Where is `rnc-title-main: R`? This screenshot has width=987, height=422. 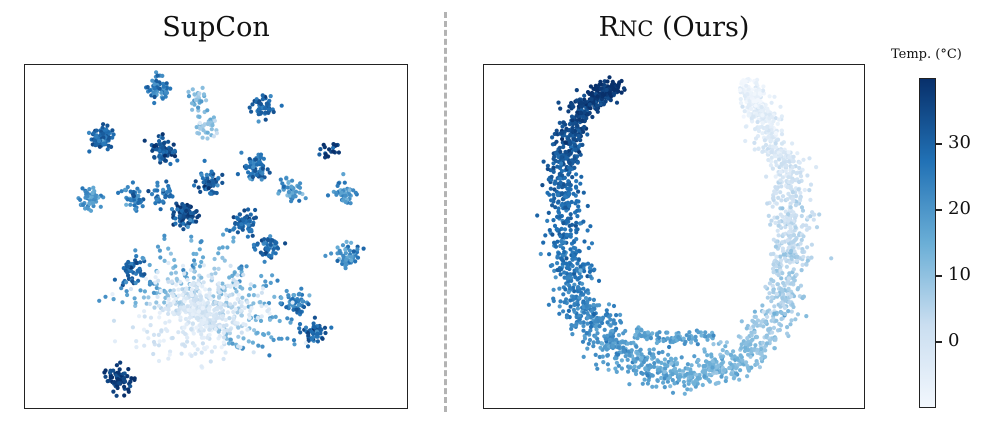 rnc-title-main: R is located at coordinates (608, 27).